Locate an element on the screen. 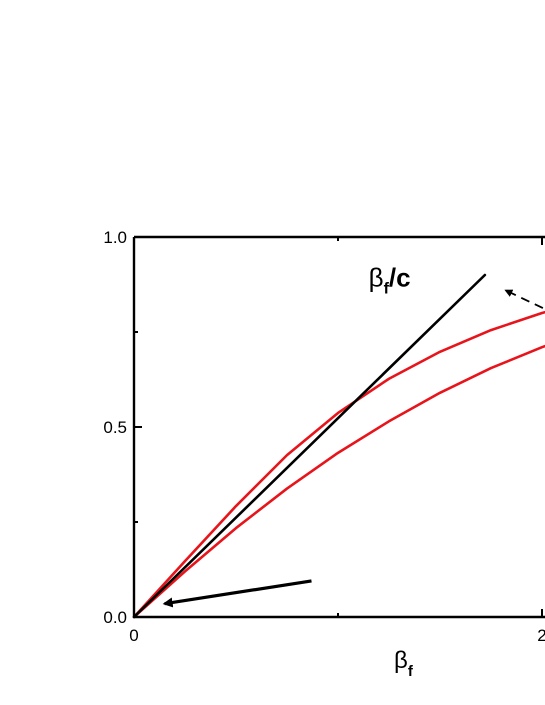 This screenshot has height=705, width=545. x-tick-label-1: 2 is located at coordinates (541, 635).